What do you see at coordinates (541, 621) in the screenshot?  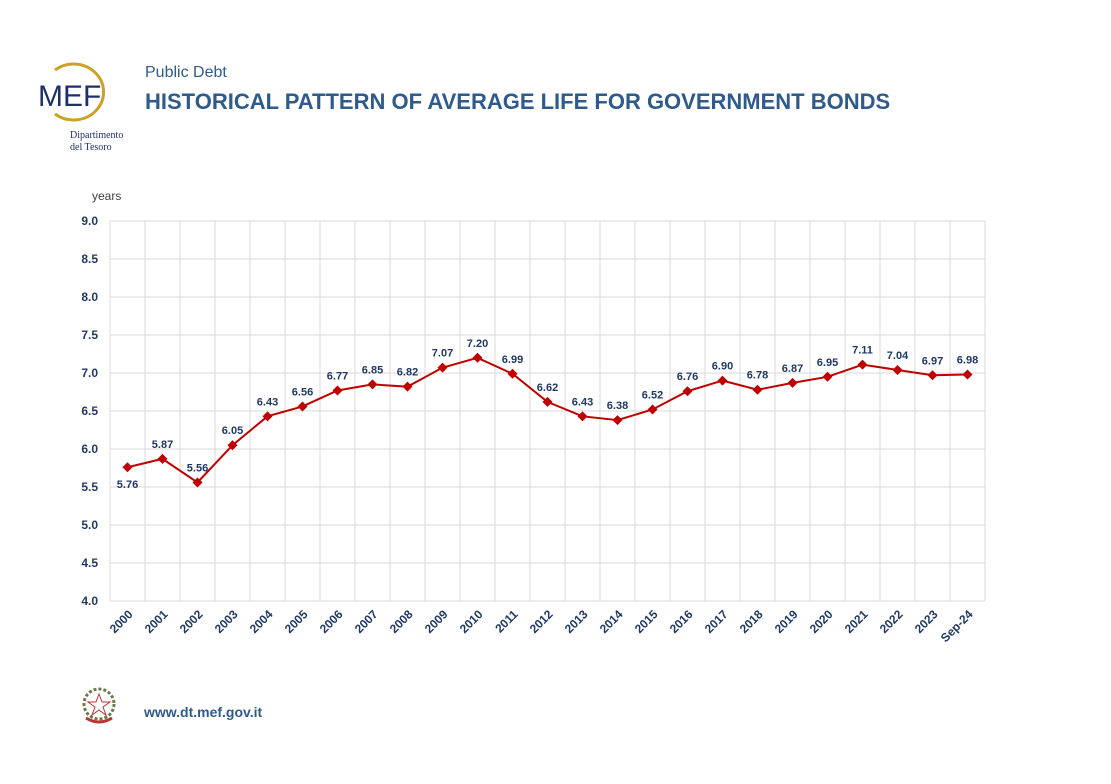 I see `x-tick-label: 2012` at bounding box center [541, 621].